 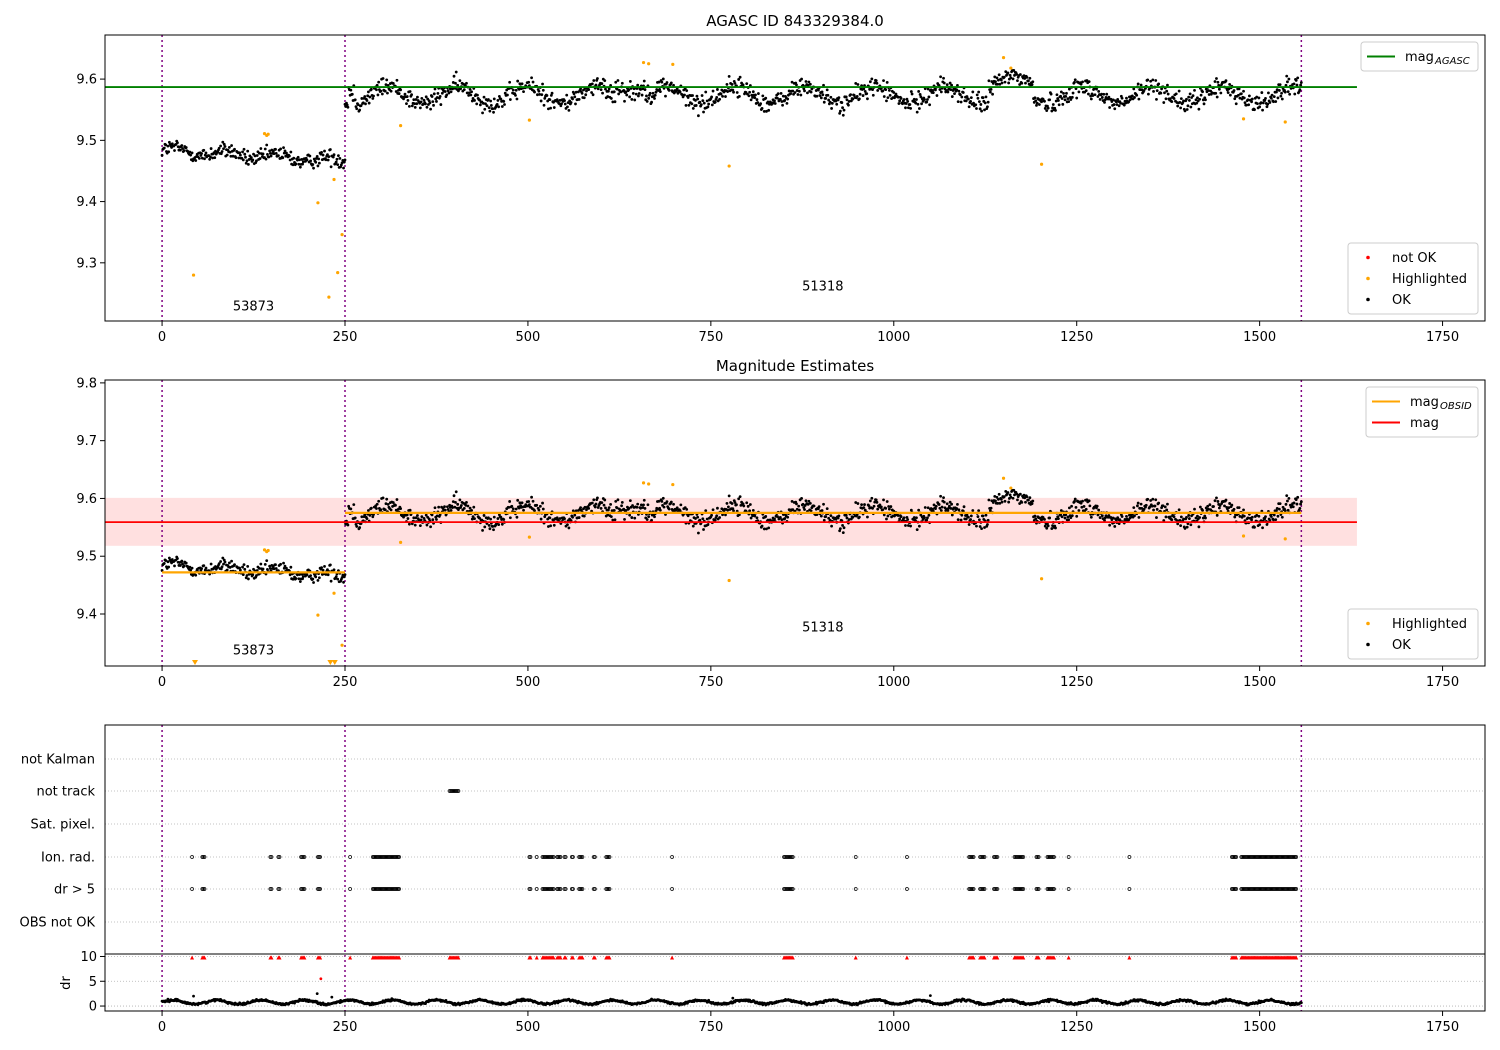 I want to click on x-tick-label: 1500, so click(x=1259, y=337).